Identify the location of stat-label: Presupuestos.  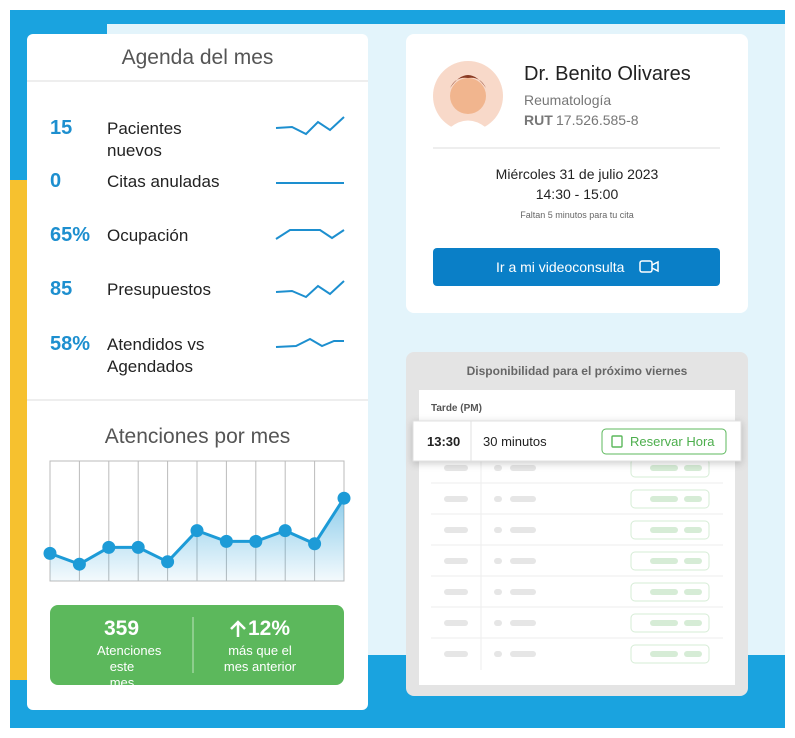
(159, 289).